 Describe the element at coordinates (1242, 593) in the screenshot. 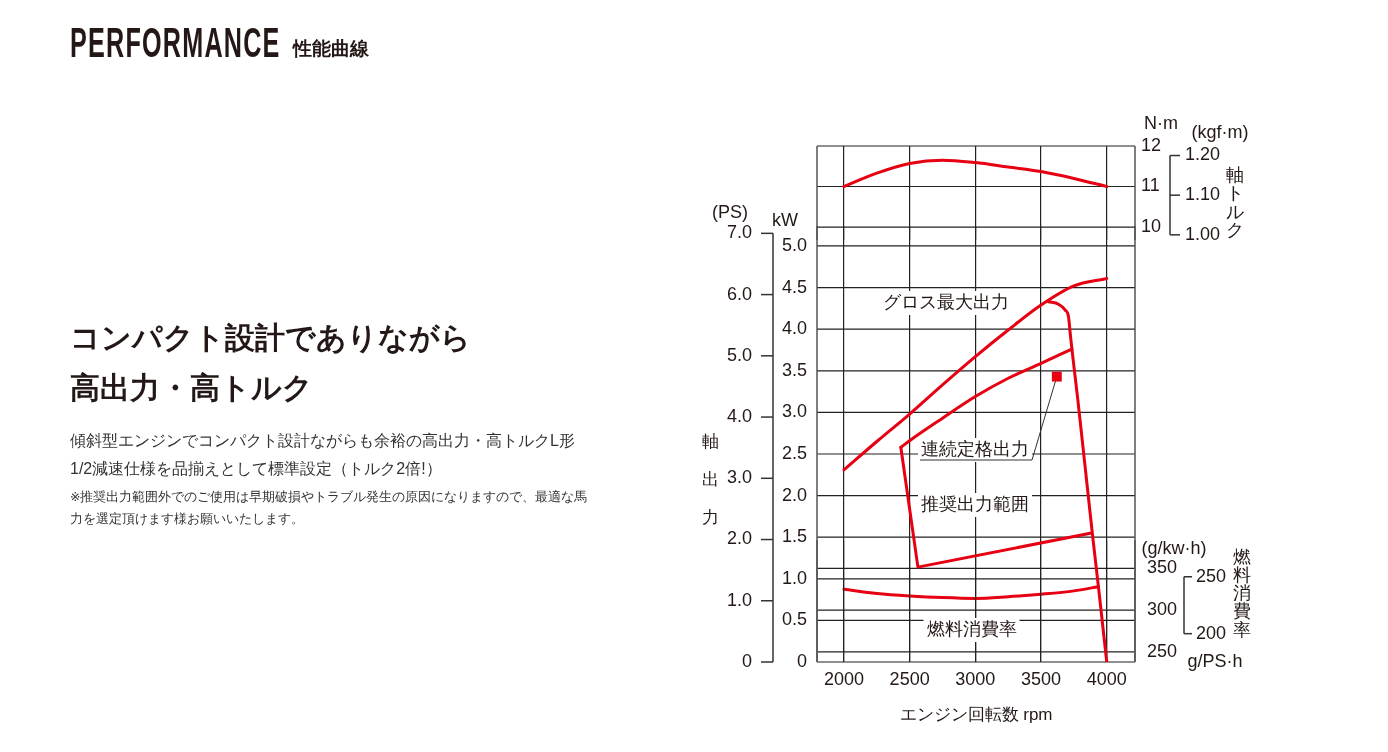

I see `text: 燃料消費率` at that location.